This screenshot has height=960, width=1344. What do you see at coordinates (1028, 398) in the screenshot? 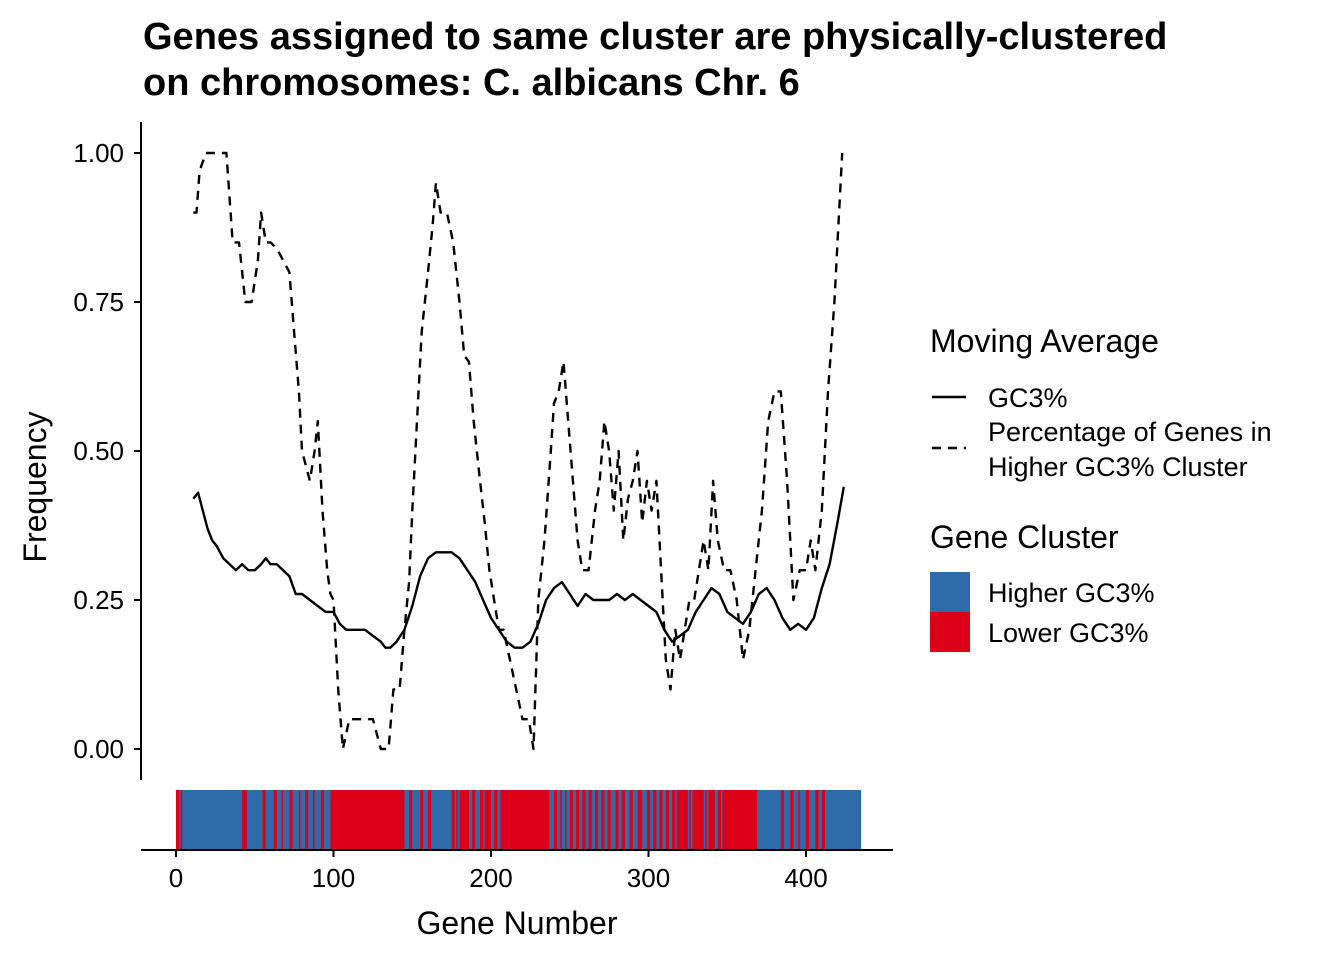
I see `legend-item-gc3: GC3%` at bounding box center [1028, 398].